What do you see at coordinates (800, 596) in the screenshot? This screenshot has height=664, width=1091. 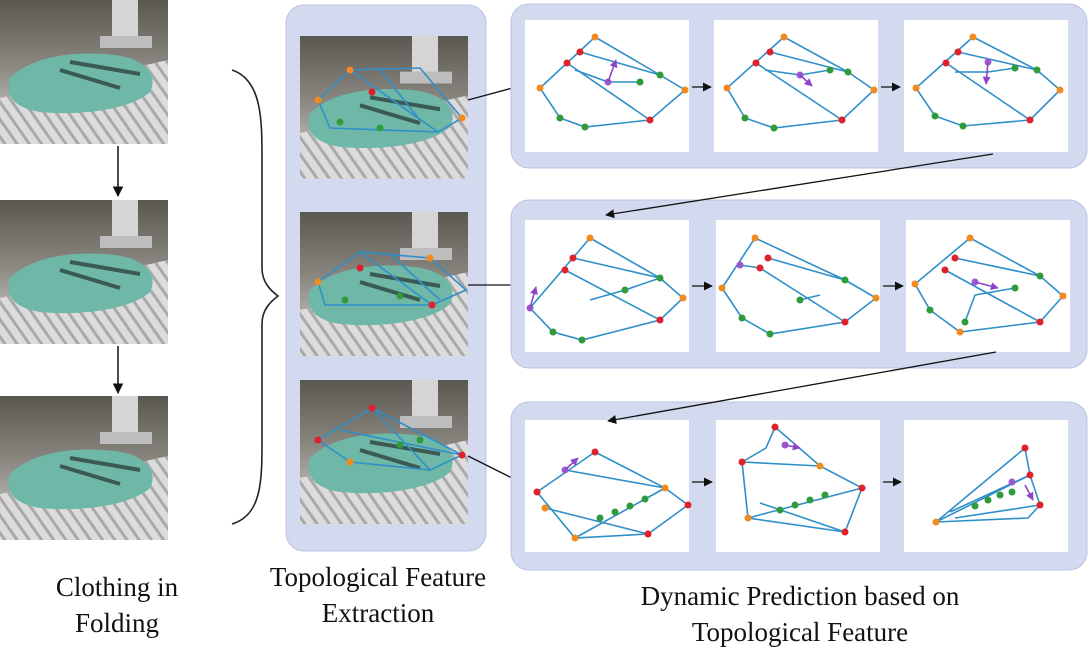 I see `caption-right-line1: Dynamic Prediction based on` at bounding box center [800, 596].